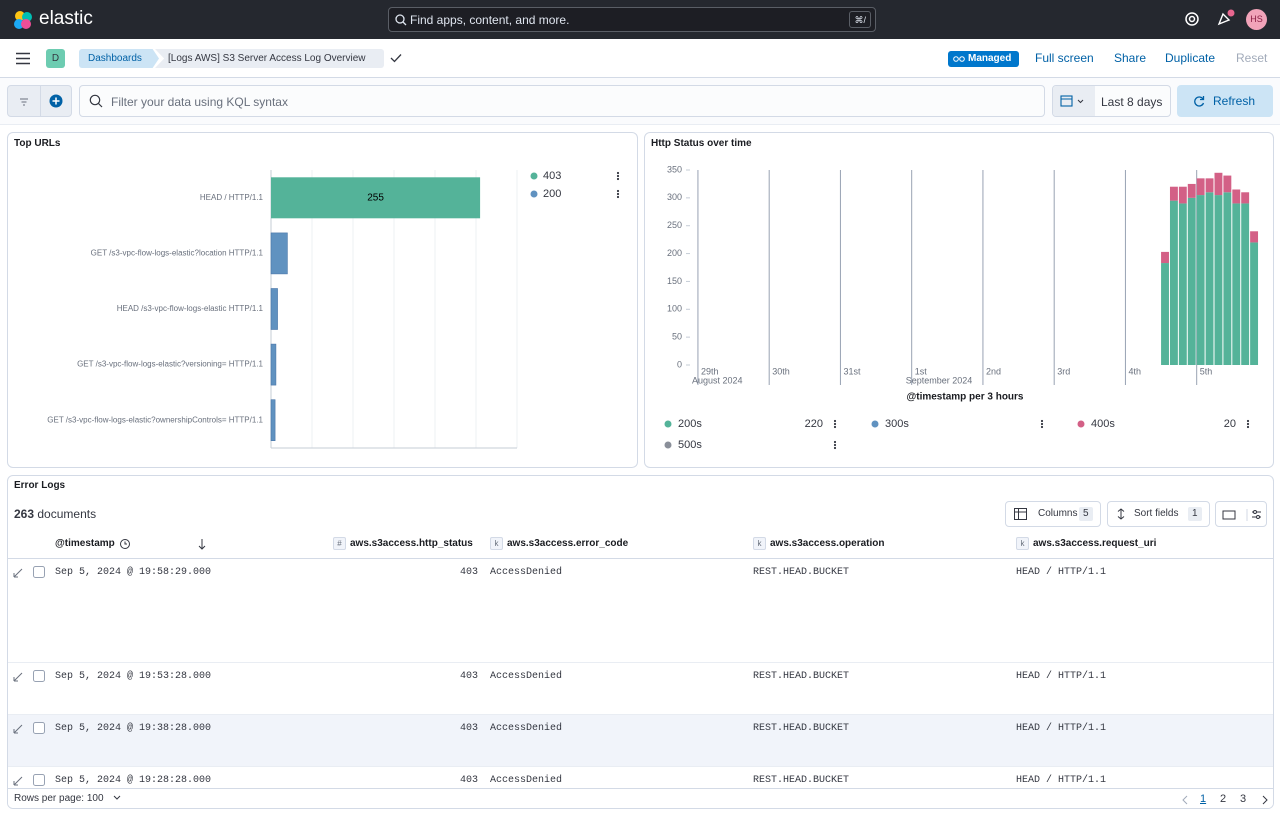  I want to click on columns-label: Columns, so click(1057, 513).